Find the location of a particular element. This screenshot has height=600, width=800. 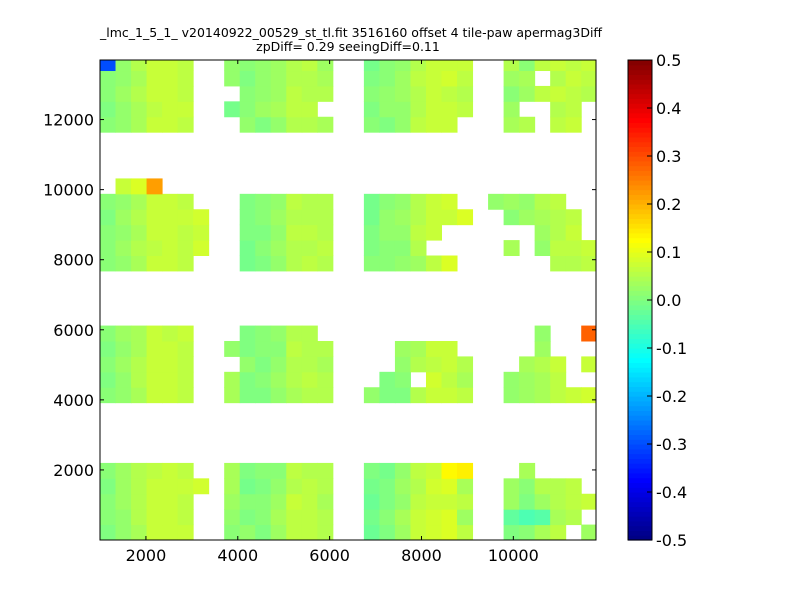

colorbar-tick-label: -0.4 is located at coordinates (671, 492).